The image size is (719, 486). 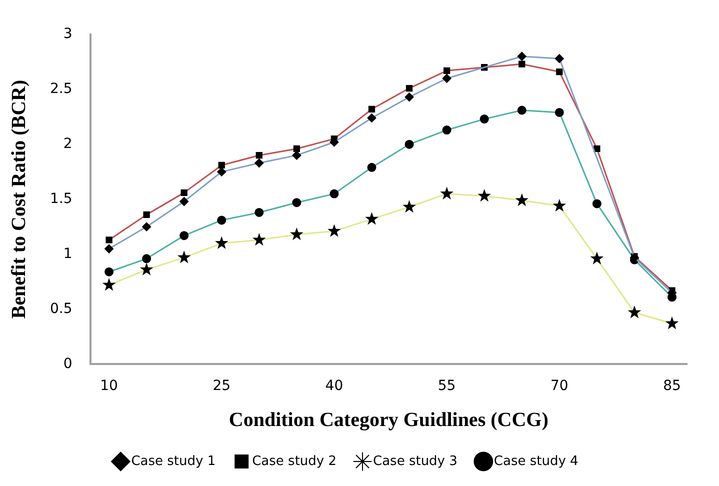 What do you see at coordinates (388, 420) in the screenshot?
I see `x-axis-title: Condition Category Guidlines (CCG)` at bounding box center [388, 420].